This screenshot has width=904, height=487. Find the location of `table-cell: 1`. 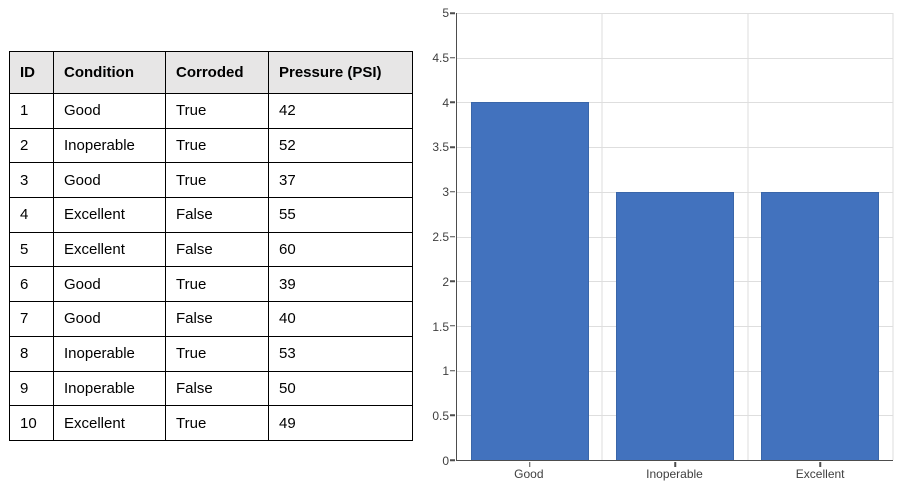

table-cell: 1 is located at coordinates (31, 111).